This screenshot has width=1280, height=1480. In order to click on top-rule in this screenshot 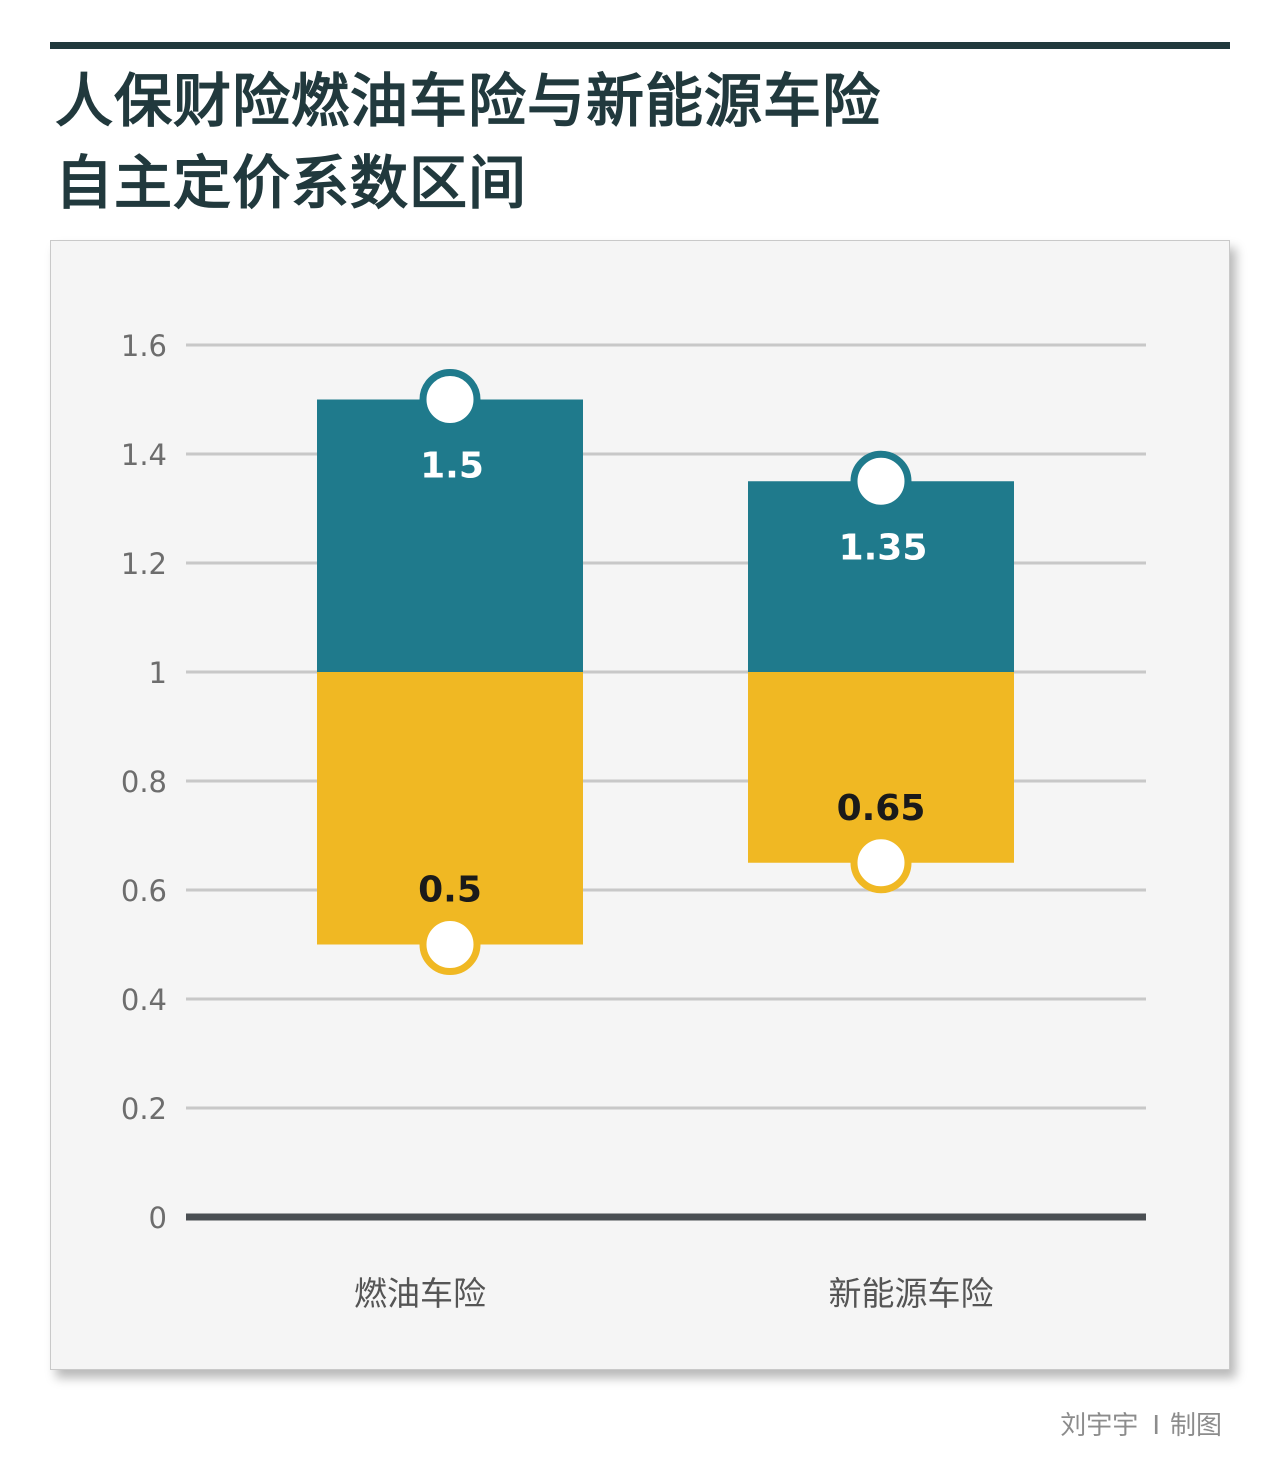, I will do `click(640, 45)`.